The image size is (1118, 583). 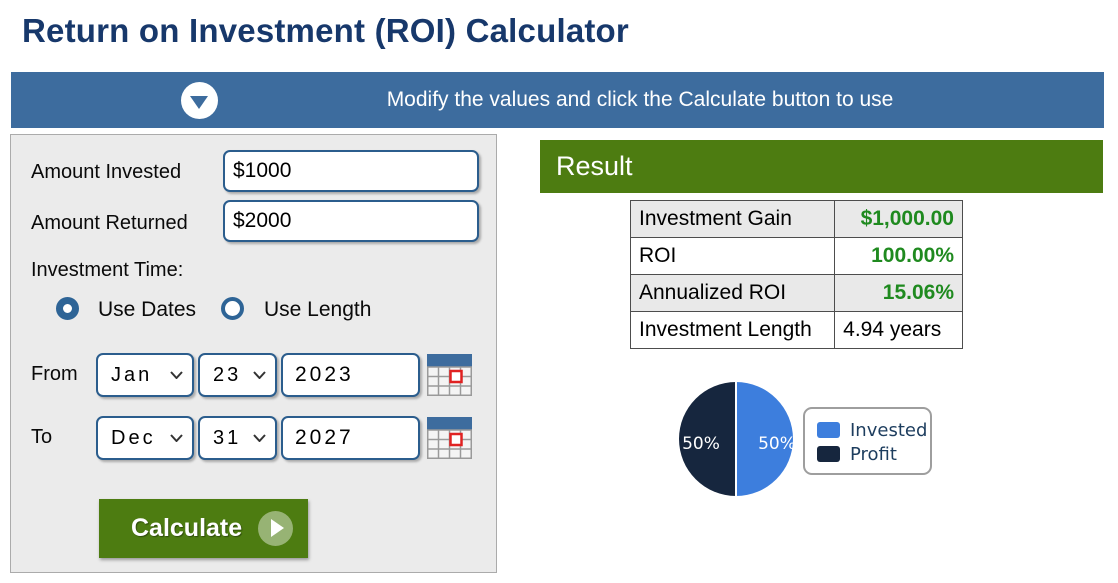 I want to click on pie-chart, so click(x=736, y=439).